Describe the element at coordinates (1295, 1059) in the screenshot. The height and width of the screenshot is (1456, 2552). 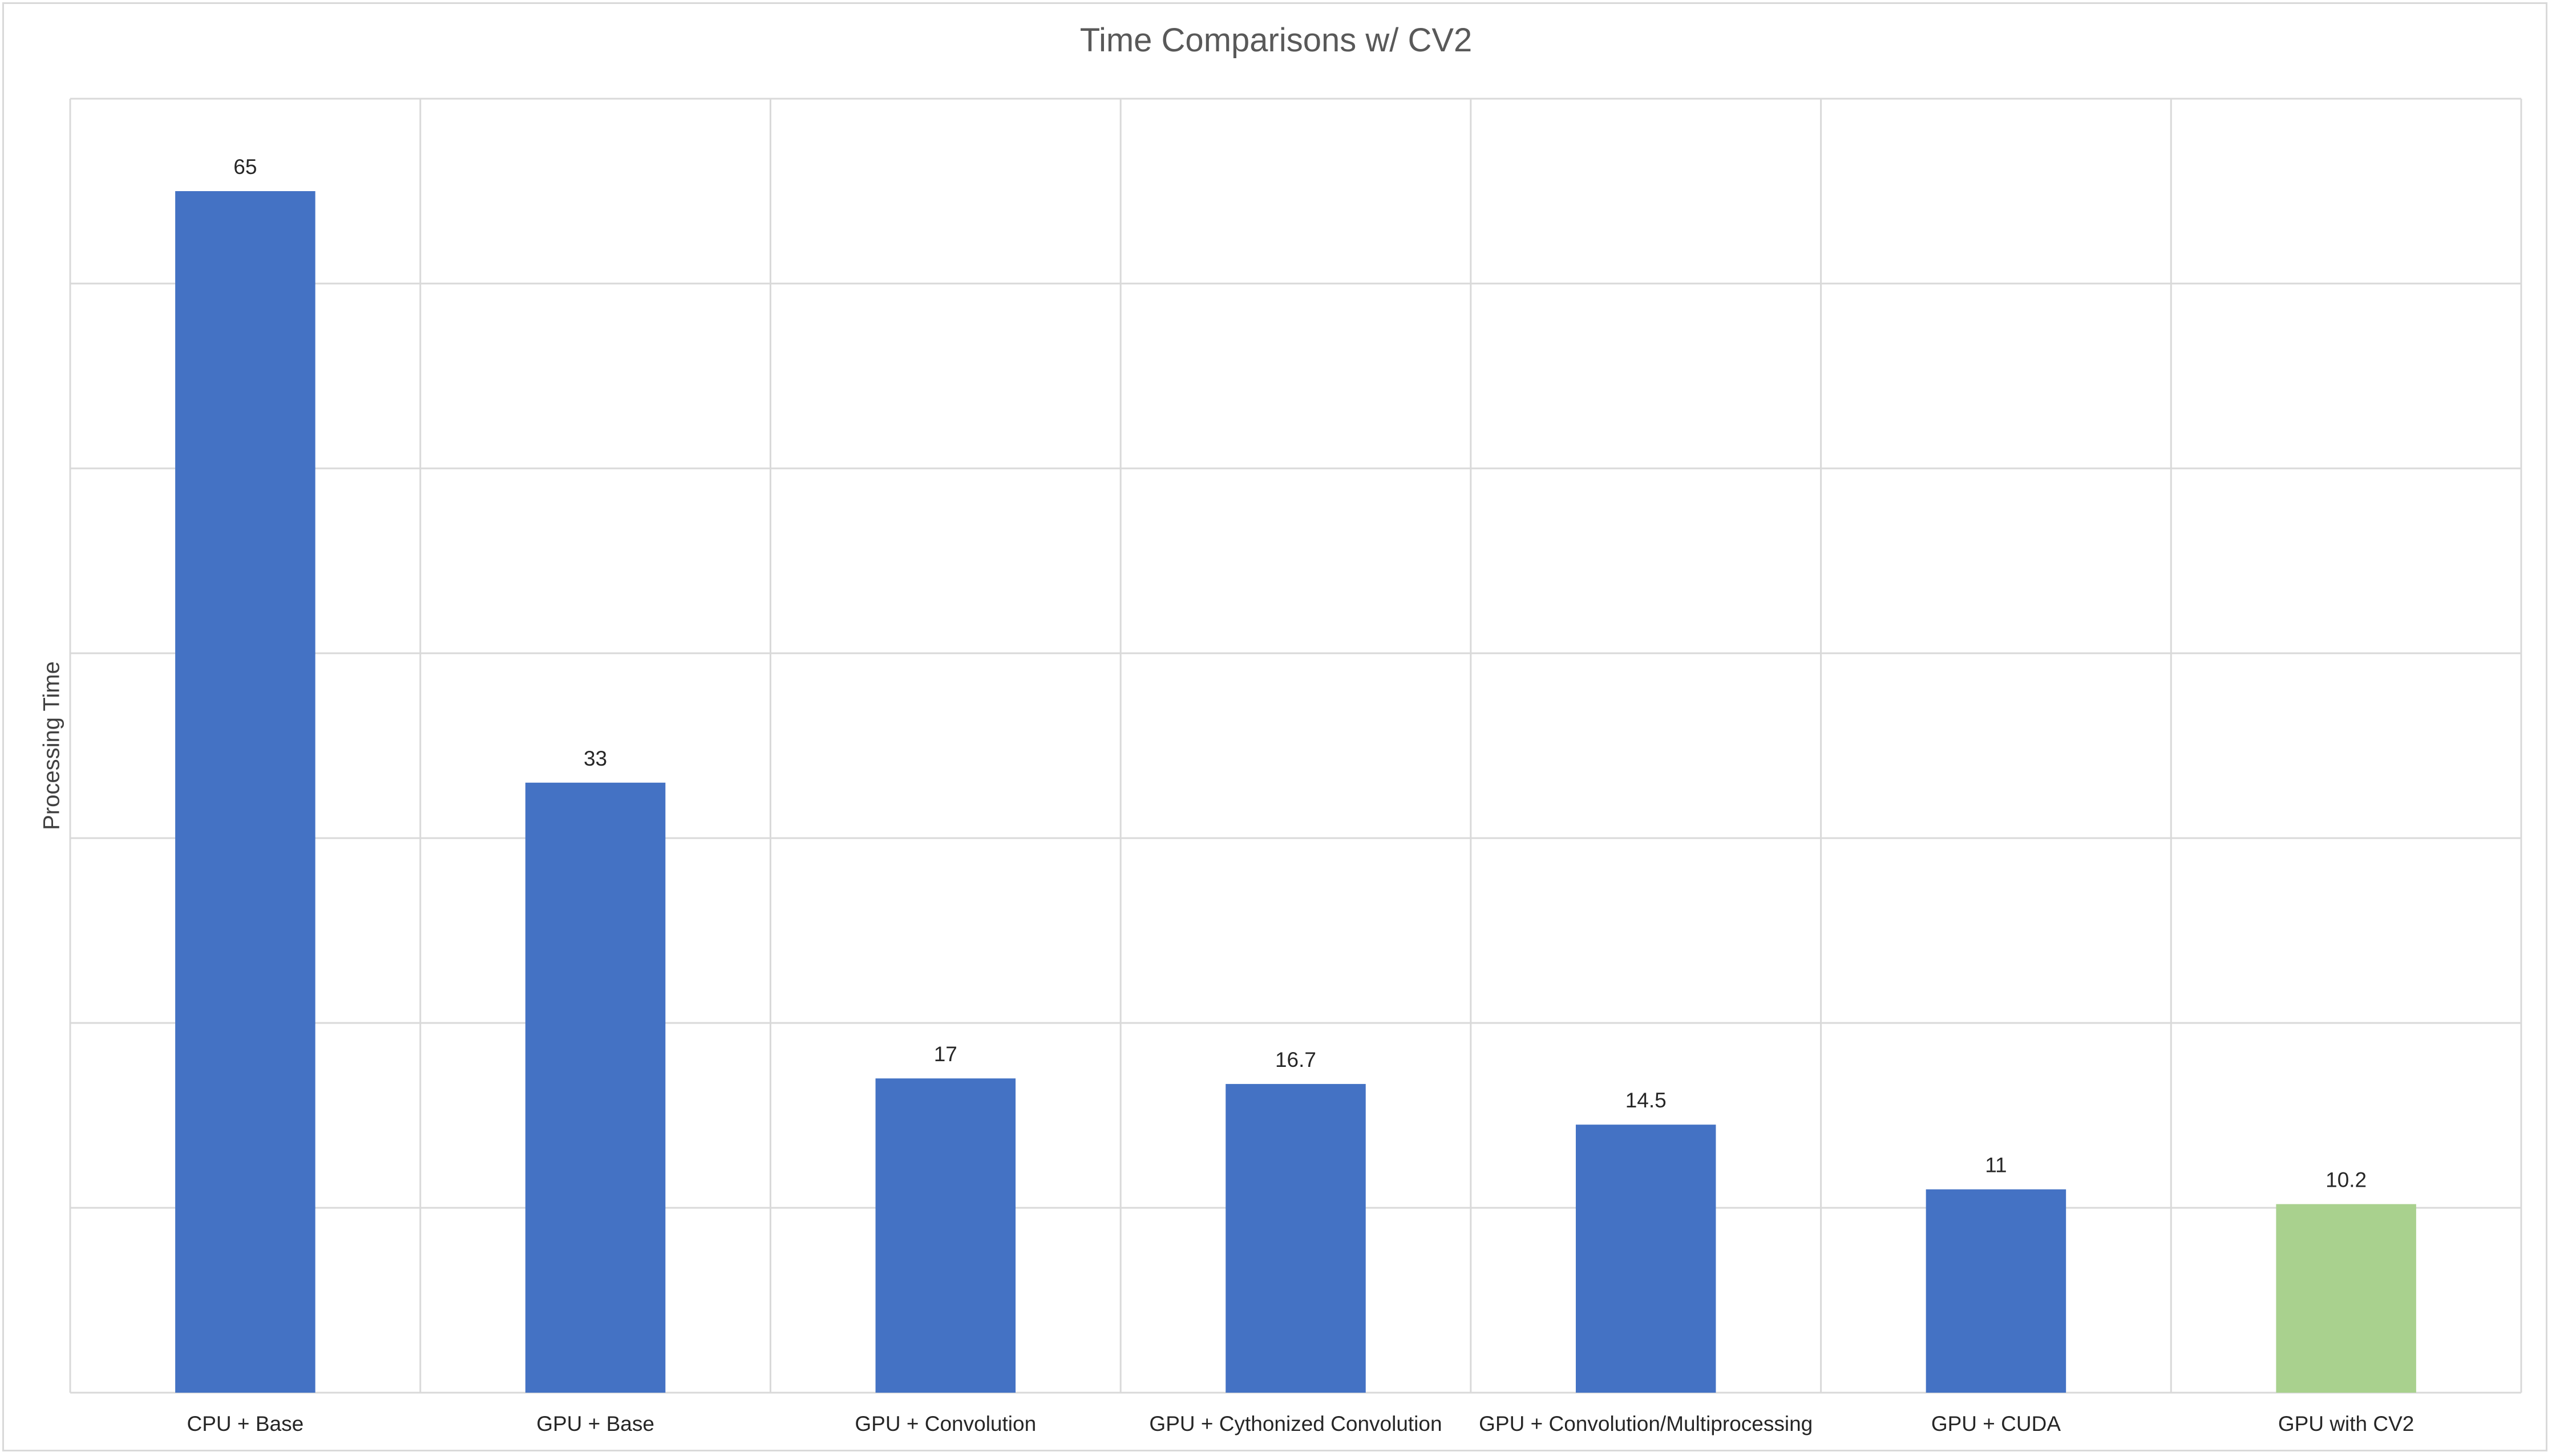
I see `data-label: 16.7` at that location.